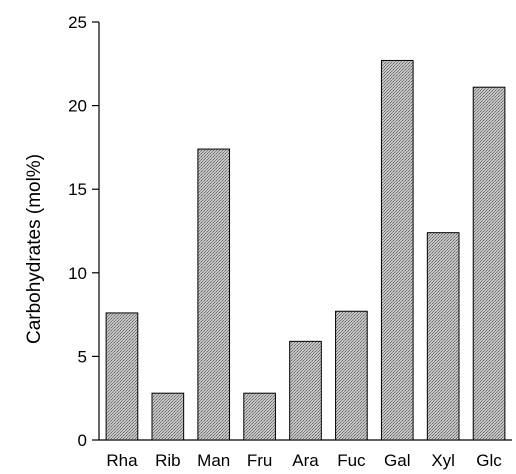 The width and height of the screenshot is (516, 474). What do you see at coordinates (397, 250) in the screenshot?
I see `bar-gal` at bounding box center [397, 250].